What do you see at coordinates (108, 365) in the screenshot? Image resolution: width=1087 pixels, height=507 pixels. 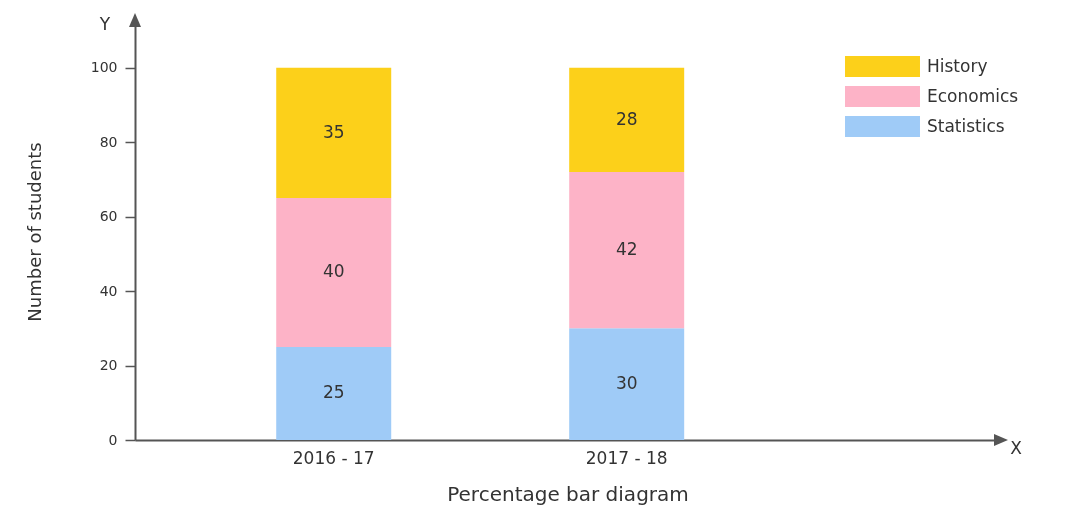 I see `y-tick-label: 20` at bounding box center [108, 365].